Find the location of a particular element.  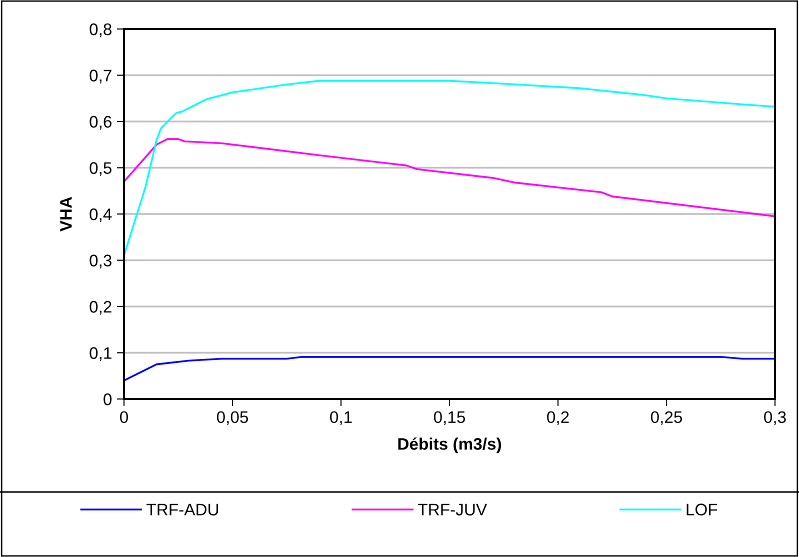

x-tick-label: 0,15 is located at coordinates (450, 418).